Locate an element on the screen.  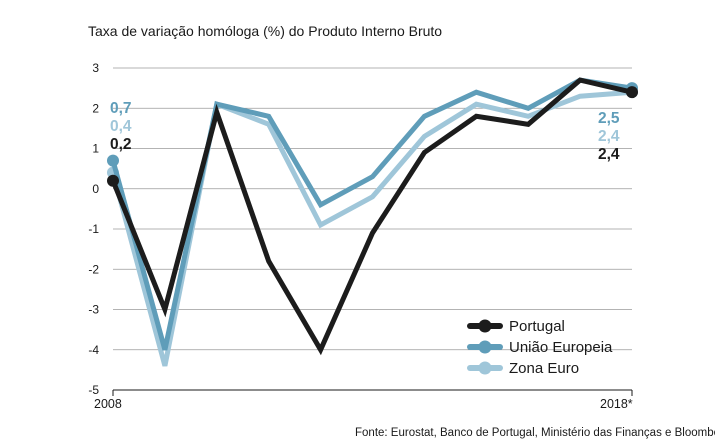
y-tick-label: 3 is located at coordinates (95, 68).